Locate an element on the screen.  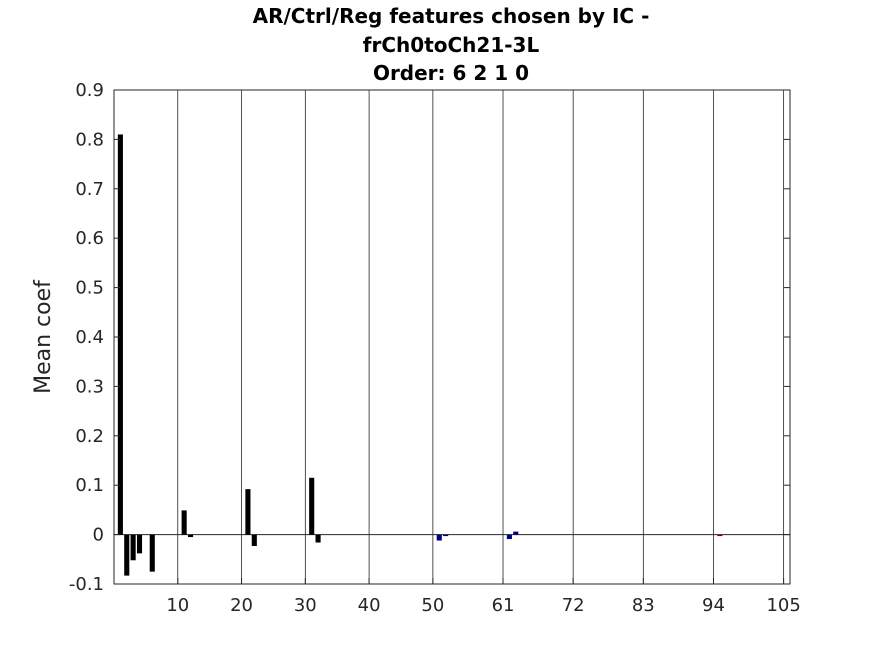
x-tick-label: 61 is located at coordinates (503, 605).